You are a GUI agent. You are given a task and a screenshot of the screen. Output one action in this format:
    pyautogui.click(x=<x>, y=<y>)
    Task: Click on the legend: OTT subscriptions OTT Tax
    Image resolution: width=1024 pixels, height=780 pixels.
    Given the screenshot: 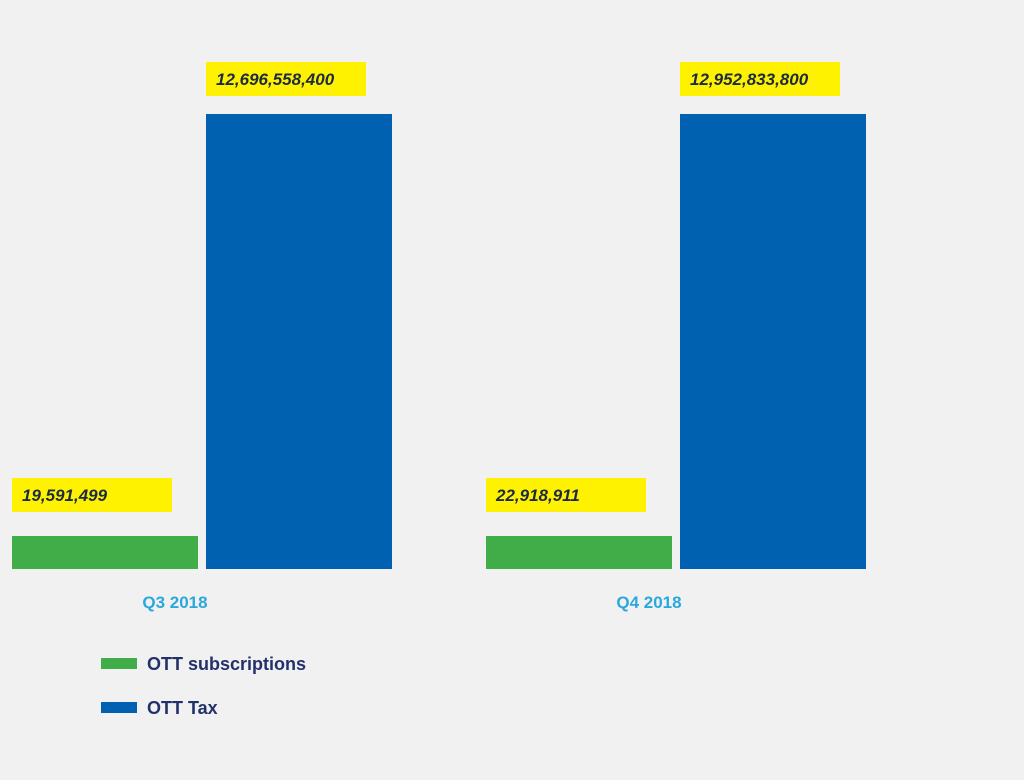 What is the action you would take?
    pyautogui.click(x=203, y=686)
    